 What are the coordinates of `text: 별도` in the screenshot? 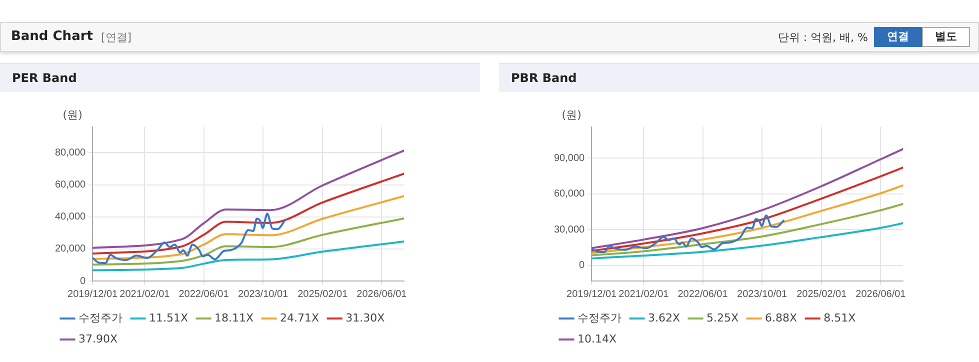 It's located at (946, 37).